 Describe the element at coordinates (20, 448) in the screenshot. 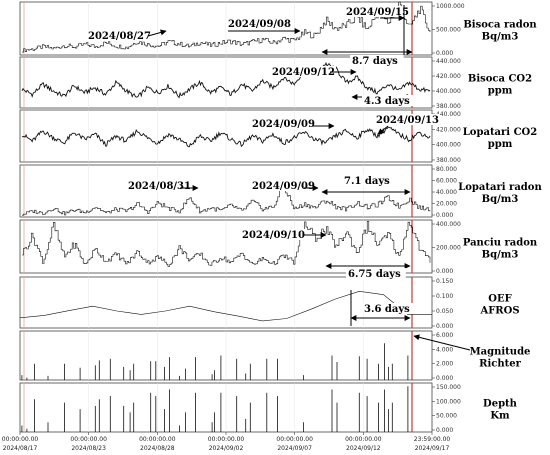

I see `x-tick-date: 2024/08/17` at that location.